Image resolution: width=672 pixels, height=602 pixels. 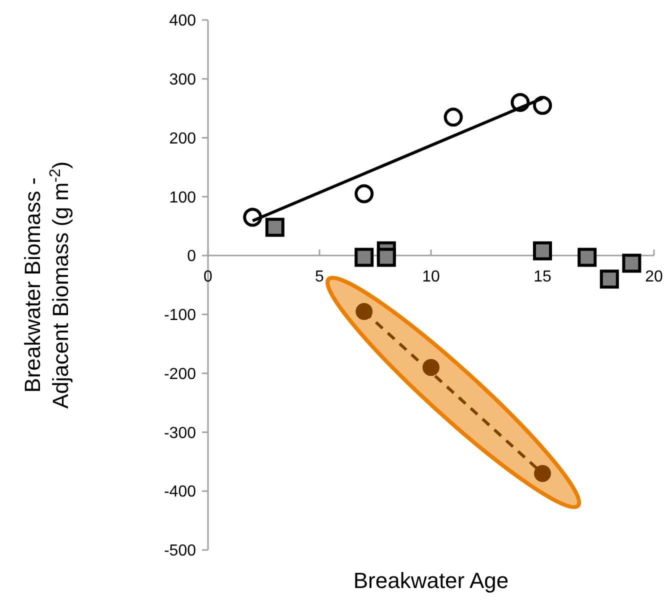 What do you see at coordinates (182, 21) in the screenshot?
I see `y-tick-label: 400` at bounding box center [182, 21].